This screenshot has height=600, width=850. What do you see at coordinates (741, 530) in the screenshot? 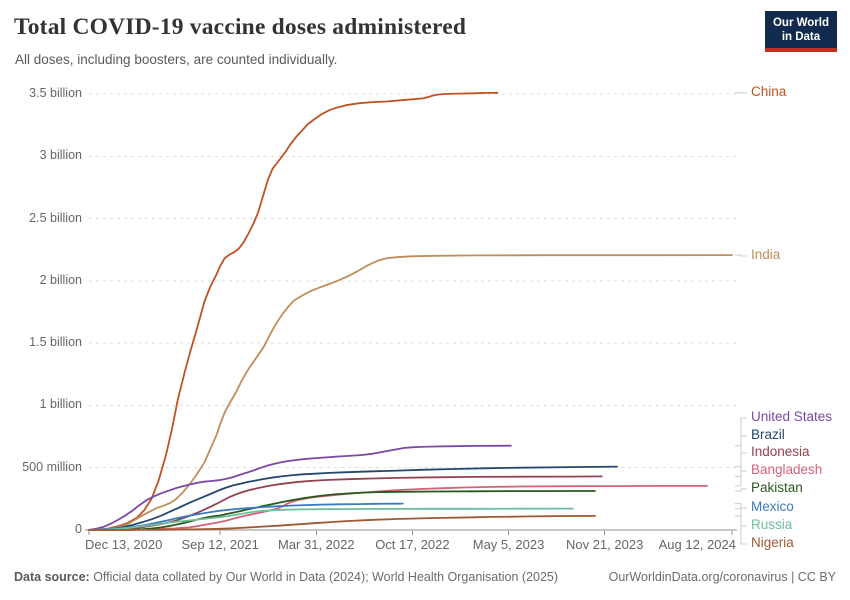
I see `legend-connector-nigeria` at bounding box center [741, 530].